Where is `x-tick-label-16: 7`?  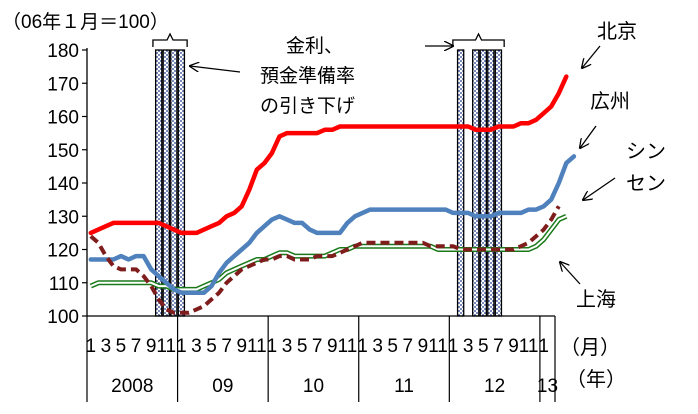
x-tick-label-16: 7 is located at coordinates (317, 346).